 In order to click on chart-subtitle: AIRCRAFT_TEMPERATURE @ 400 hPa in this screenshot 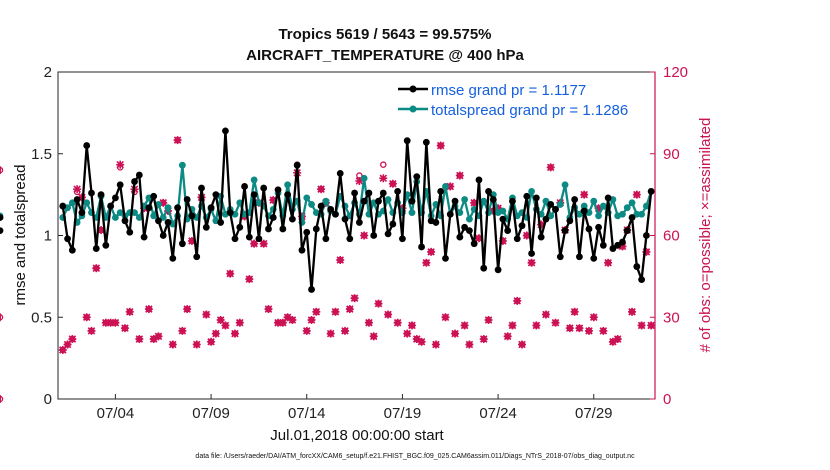, I will do `click(385, 55)`.